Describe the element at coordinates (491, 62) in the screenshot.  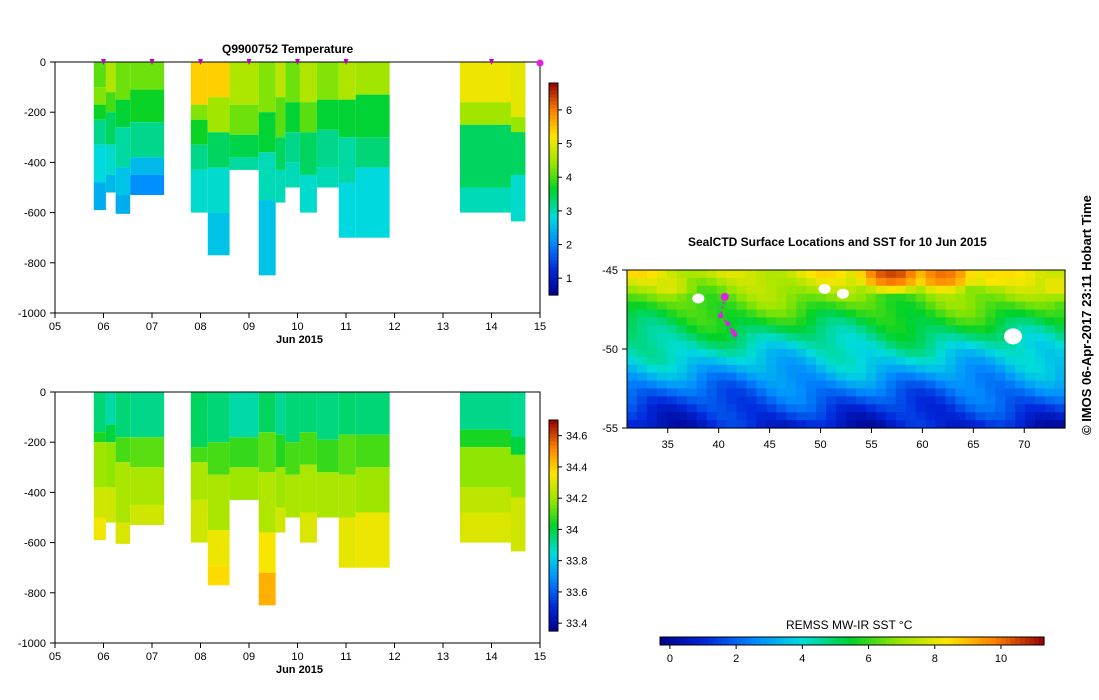
I see `profile-marker` at that location.